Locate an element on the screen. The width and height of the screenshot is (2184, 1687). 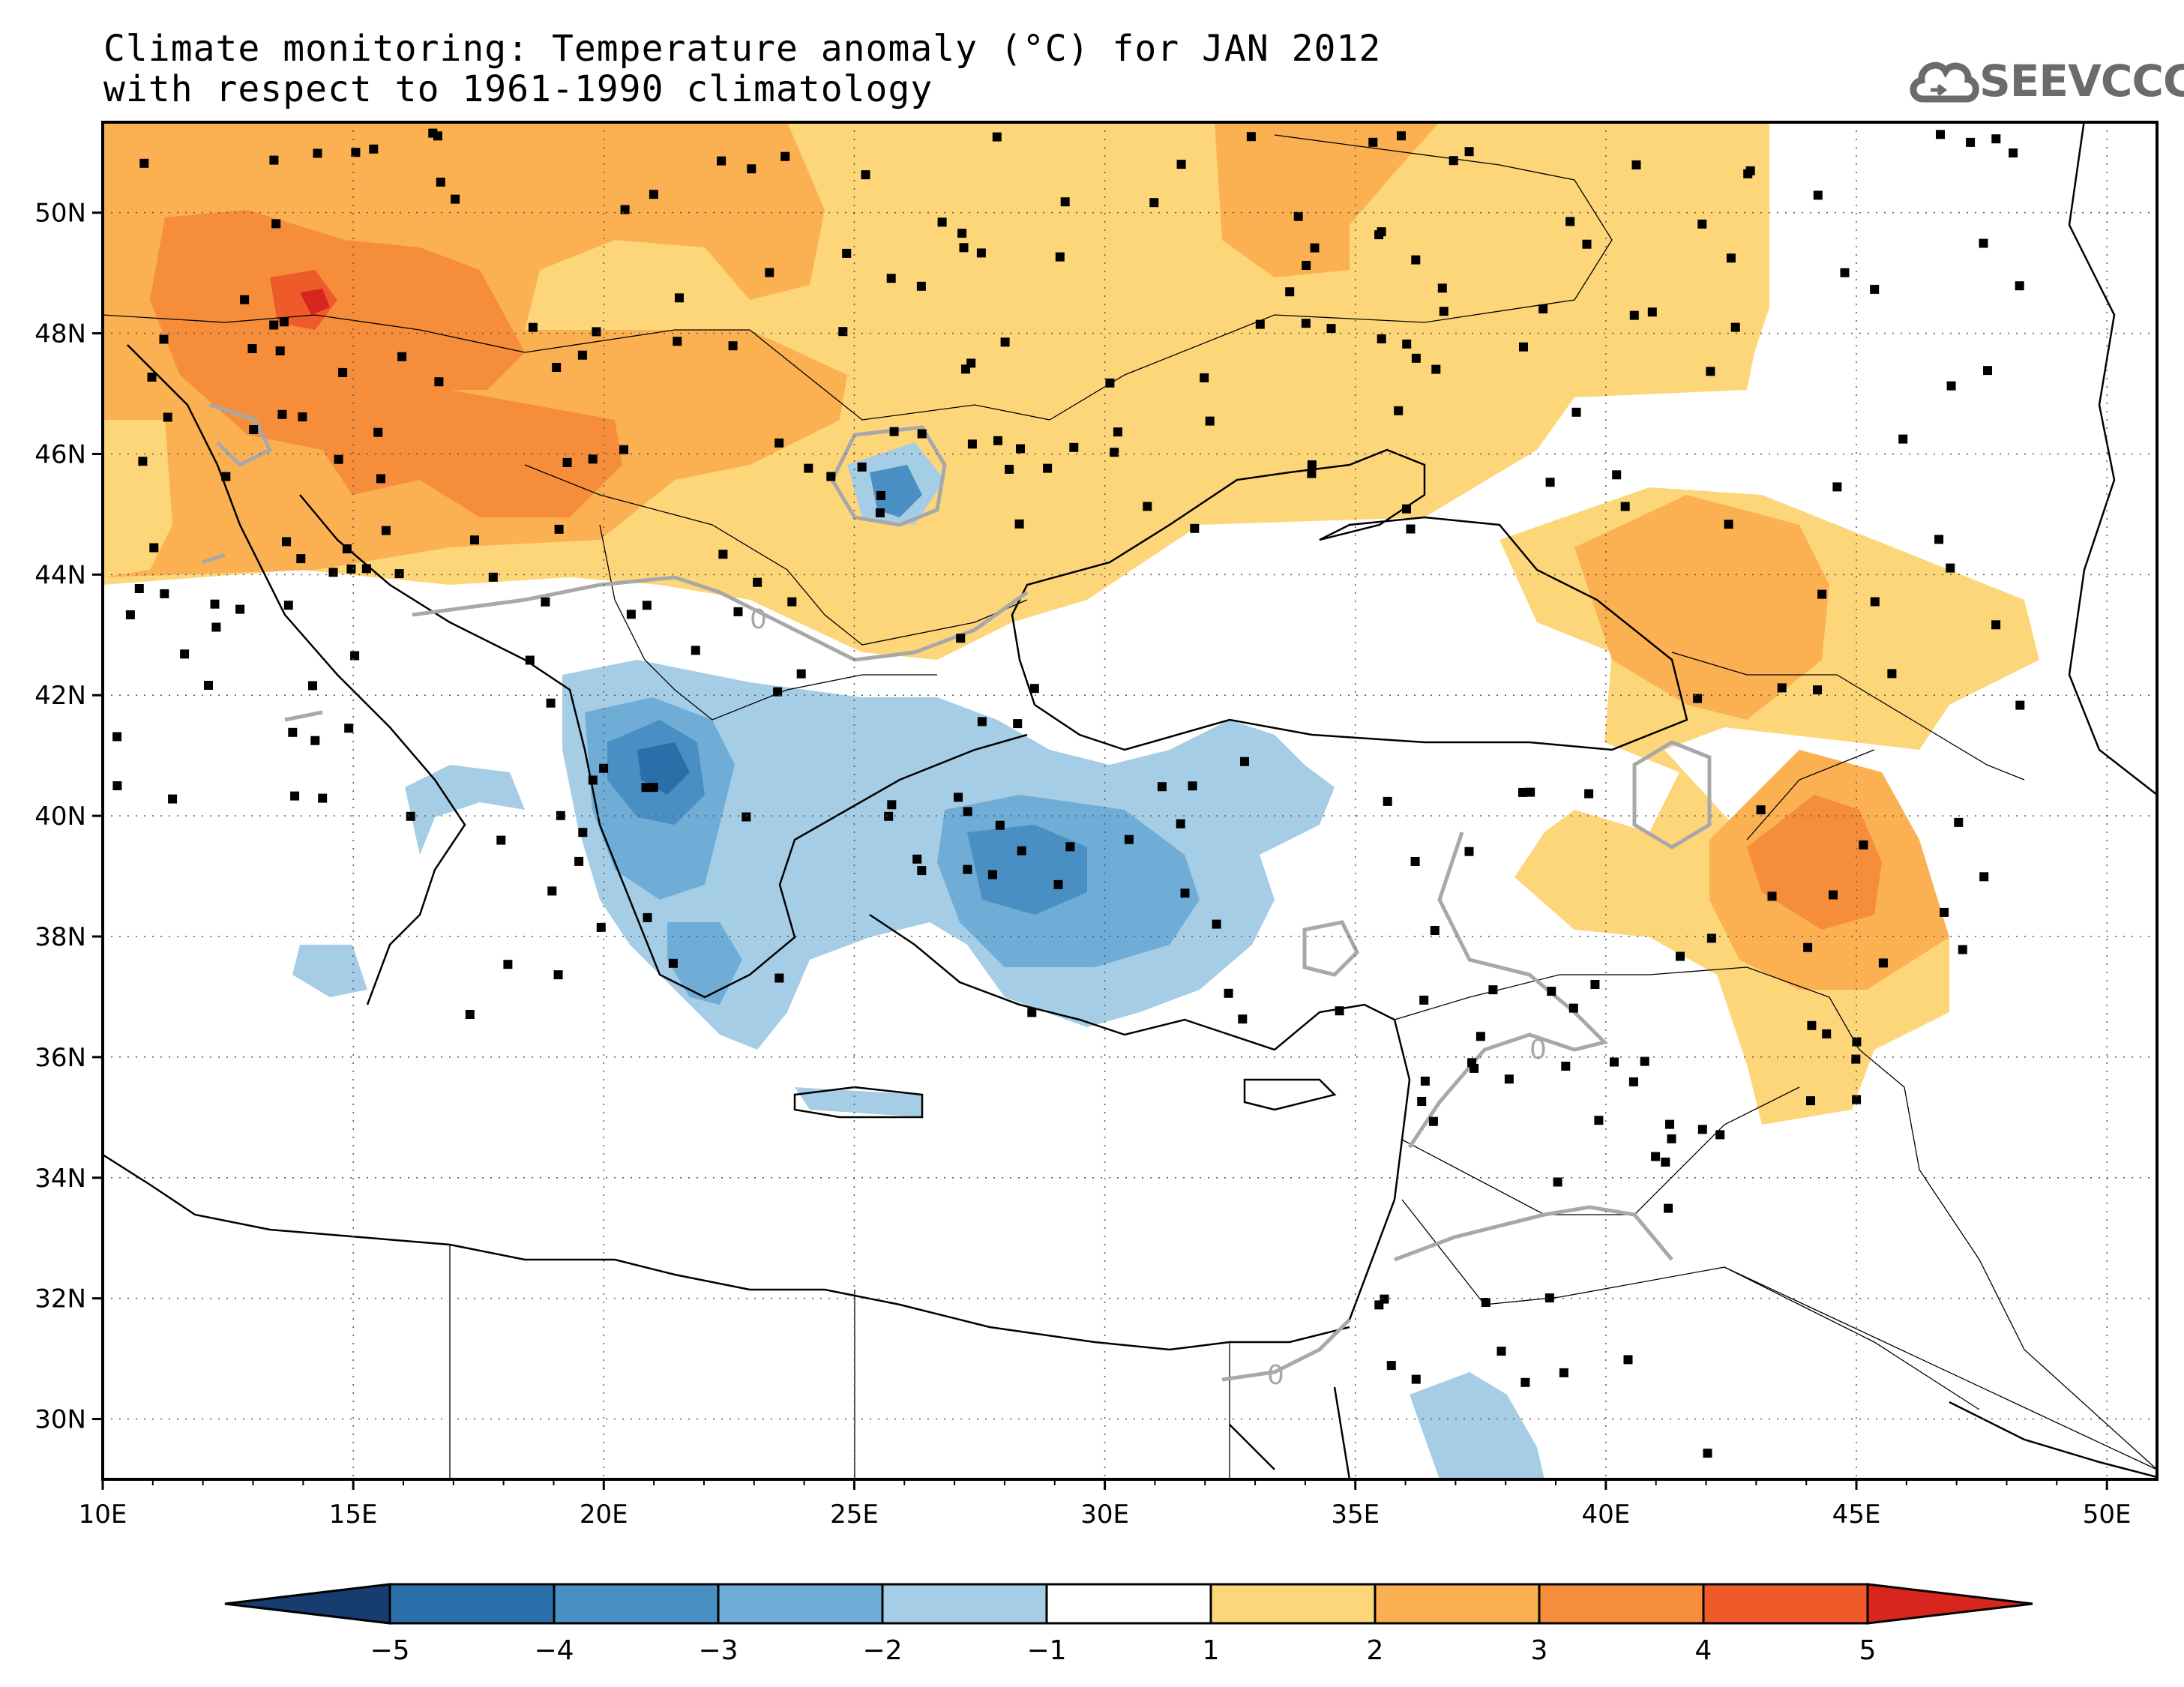
latitude-tick-label: 42N is located at coordinates (60, 696).